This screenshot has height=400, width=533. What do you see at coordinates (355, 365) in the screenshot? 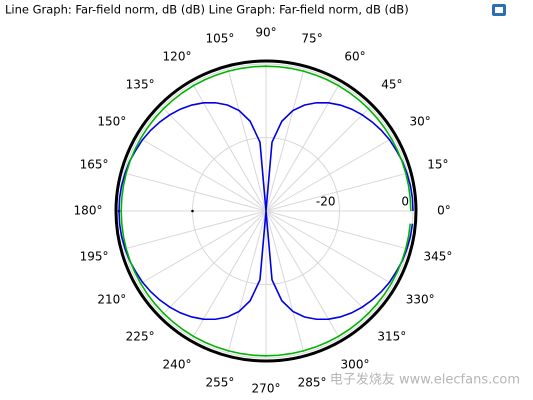
I see `angle-label: 300°` at bounding box center [355, 365].